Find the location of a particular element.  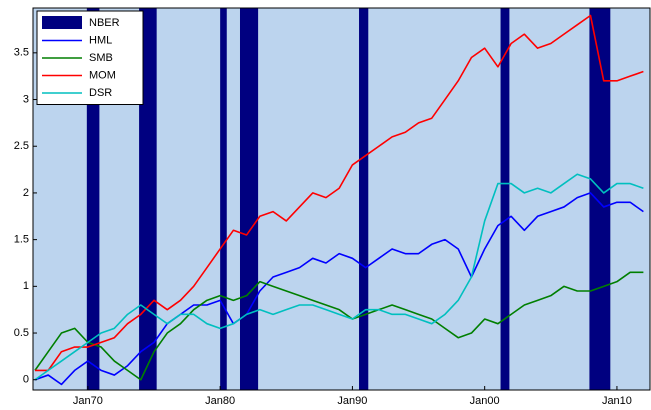

x-tick-label: Jan90 is located at coordinates (352, 401).